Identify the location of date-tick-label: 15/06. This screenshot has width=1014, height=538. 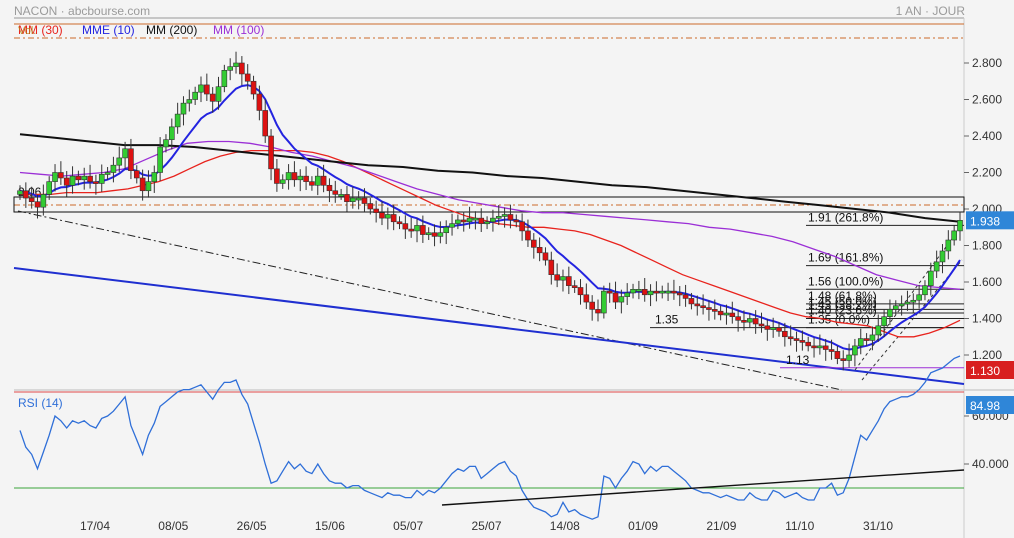
(330, 526).